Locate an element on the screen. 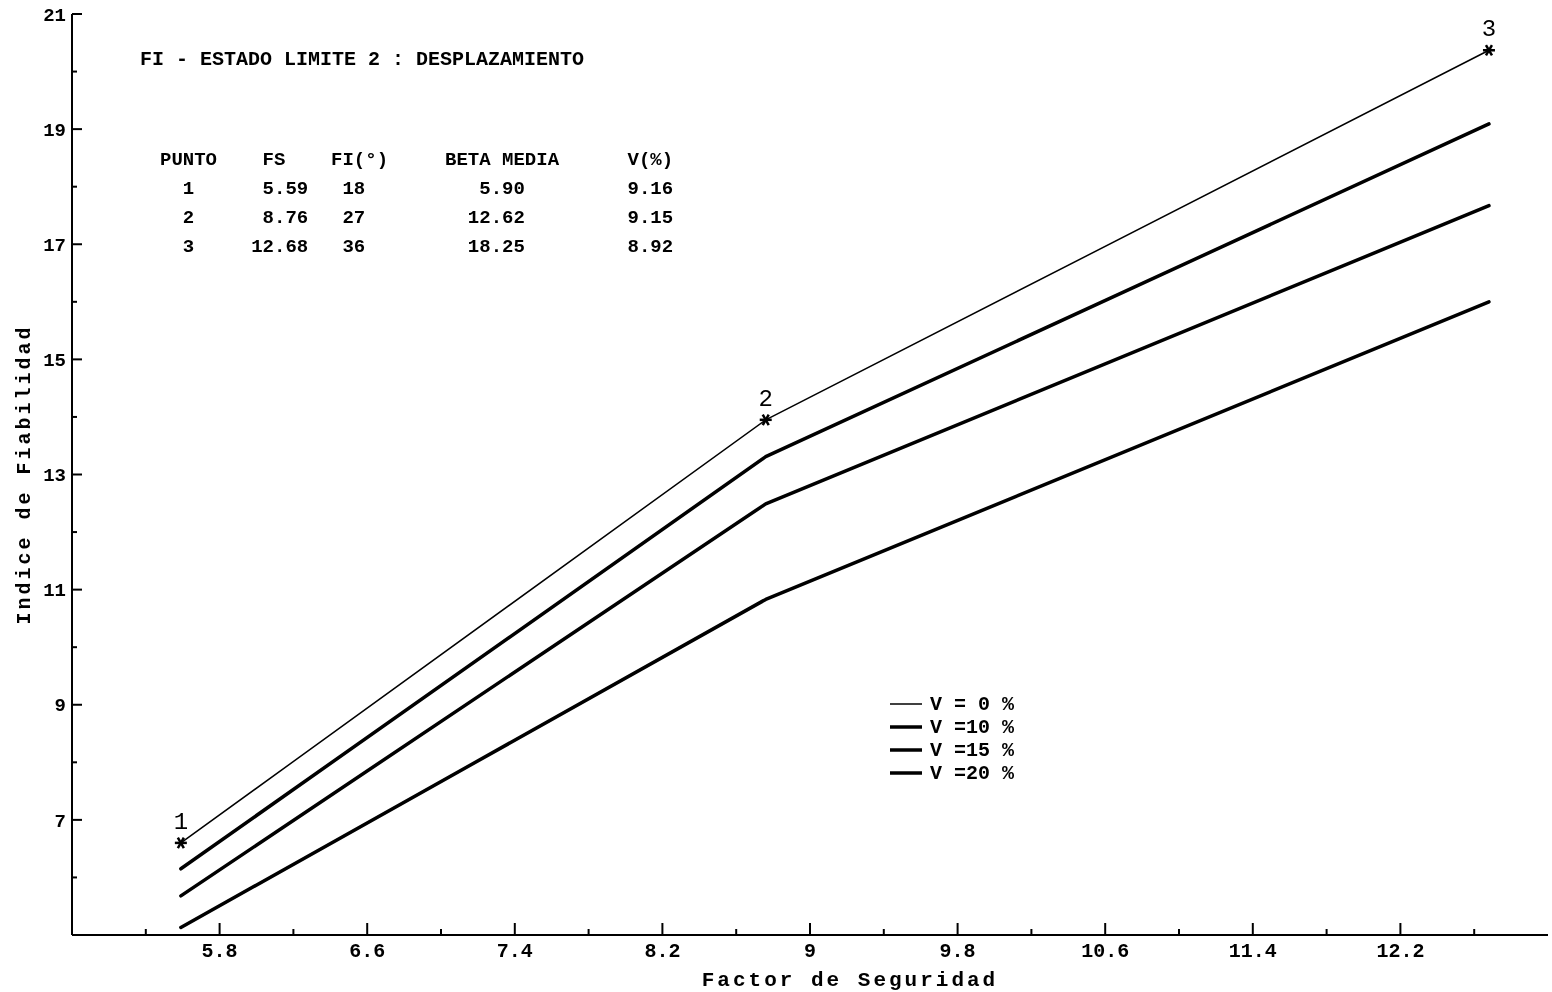 The width and height of the screenshot is (1552, 992). y-tick-label: 17 is located at coordinates (54, 245).